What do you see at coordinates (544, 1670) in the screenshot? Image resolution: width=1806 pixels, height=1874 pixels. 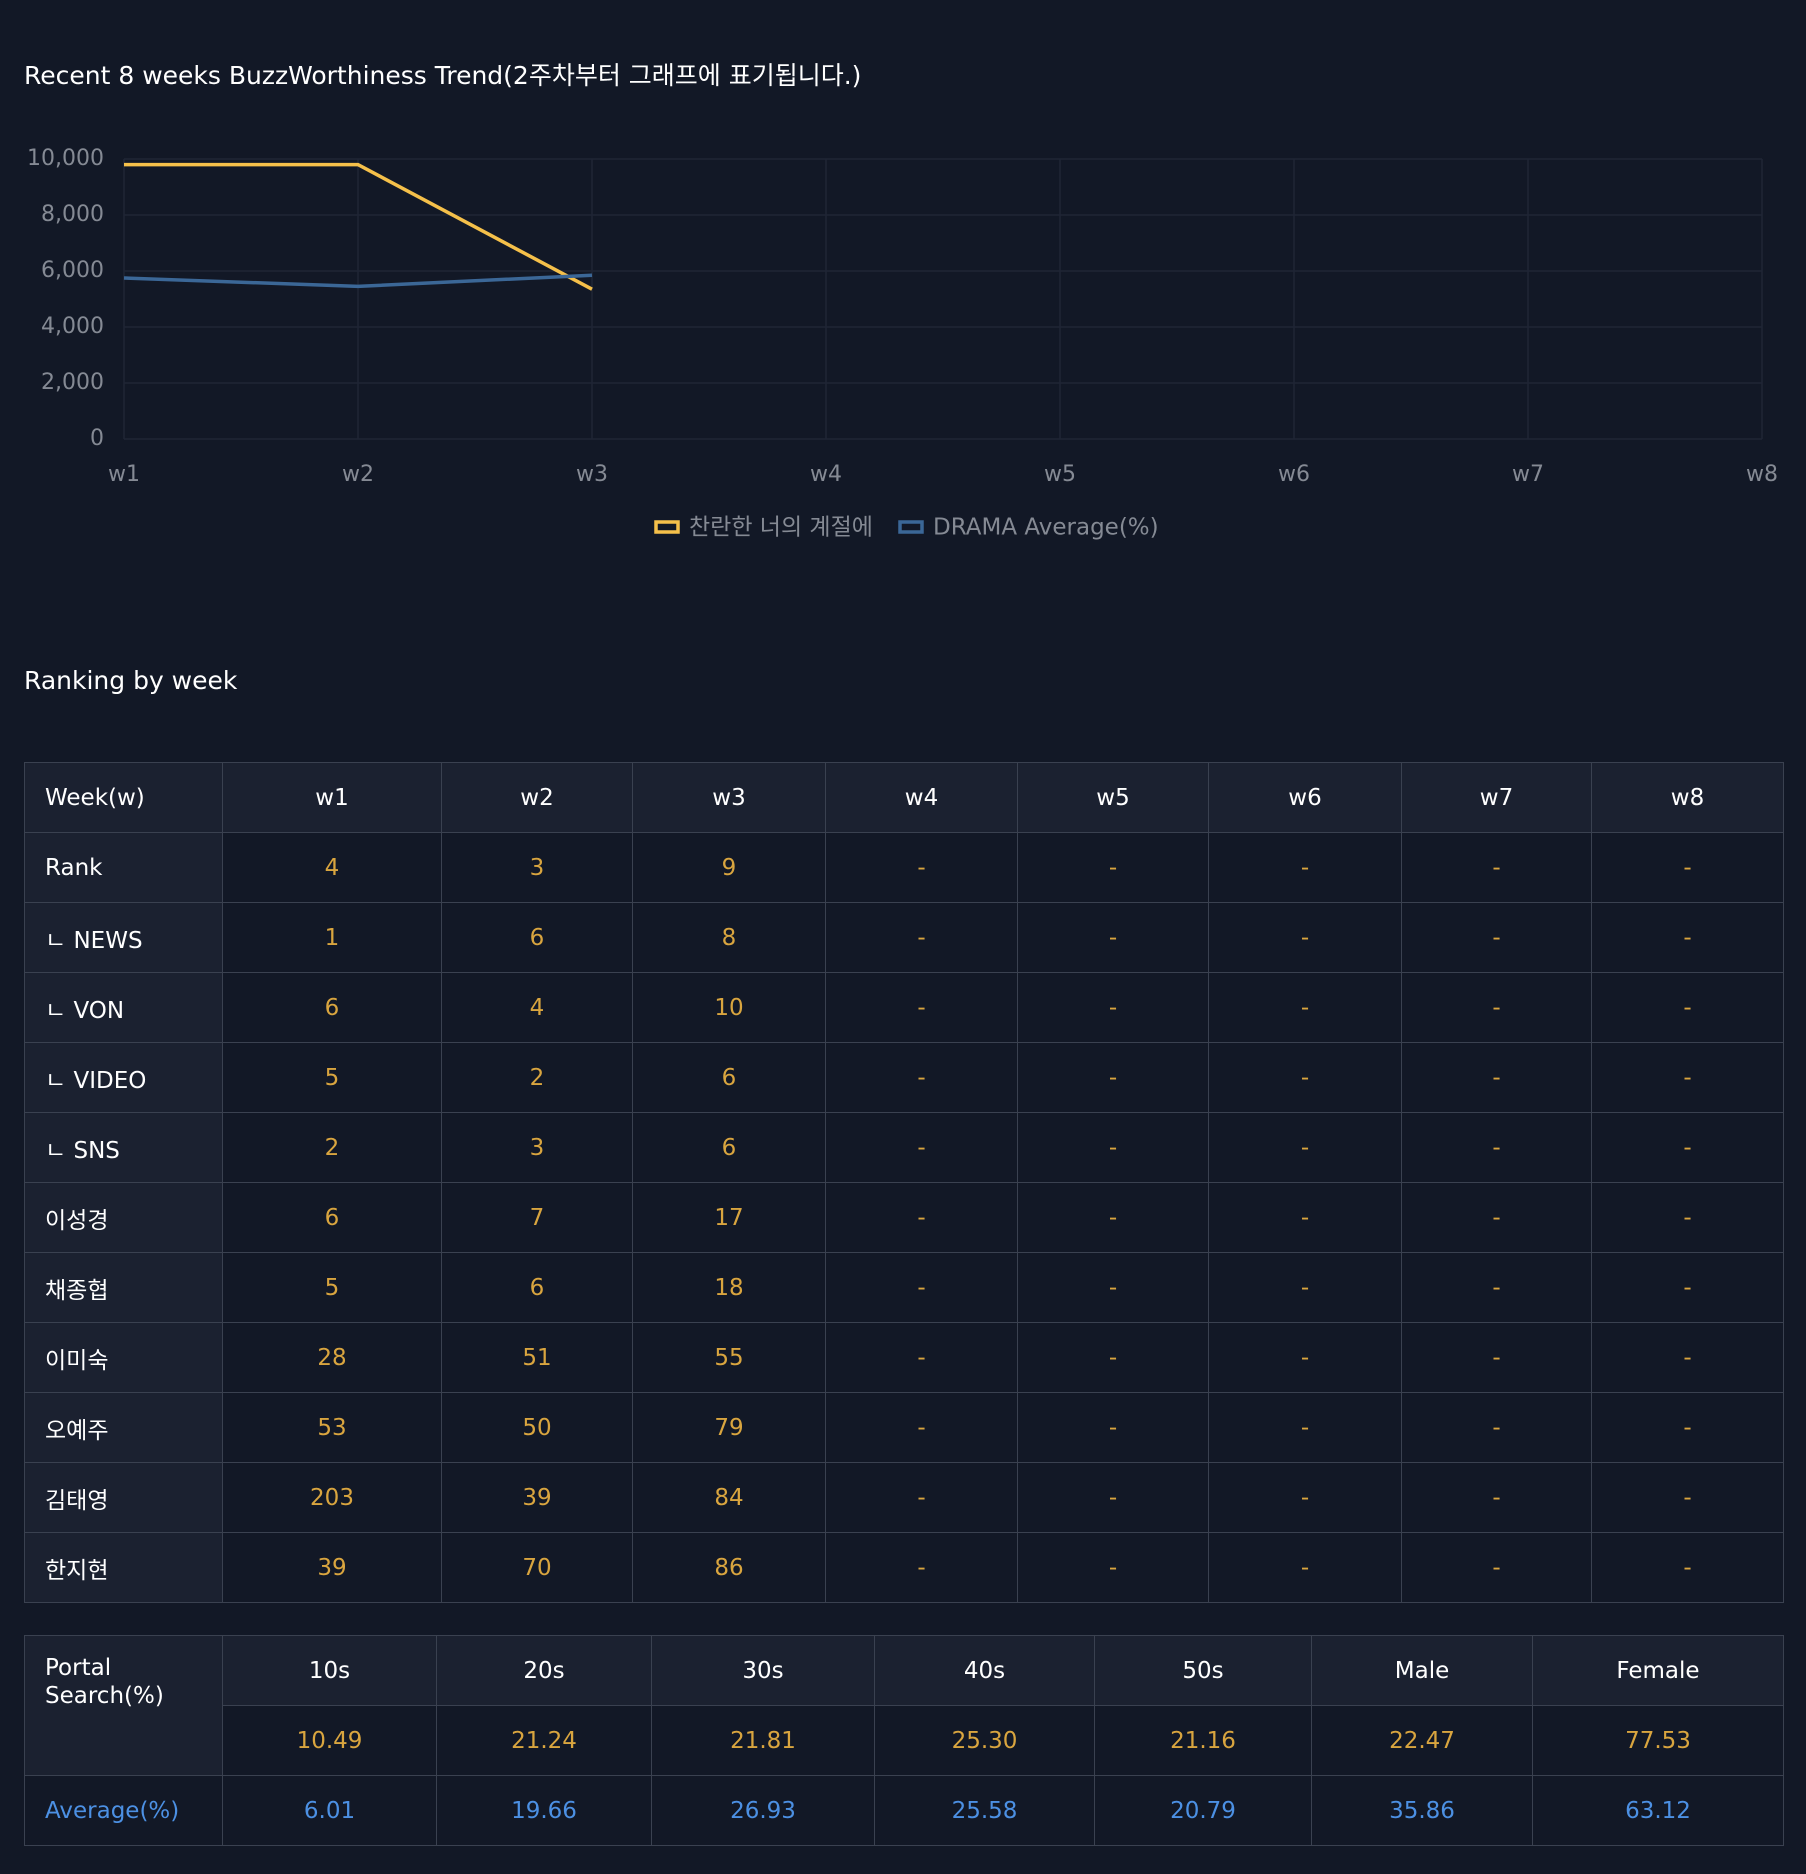 I see `header-cell: 20s` at bounding box center [544, 1670].